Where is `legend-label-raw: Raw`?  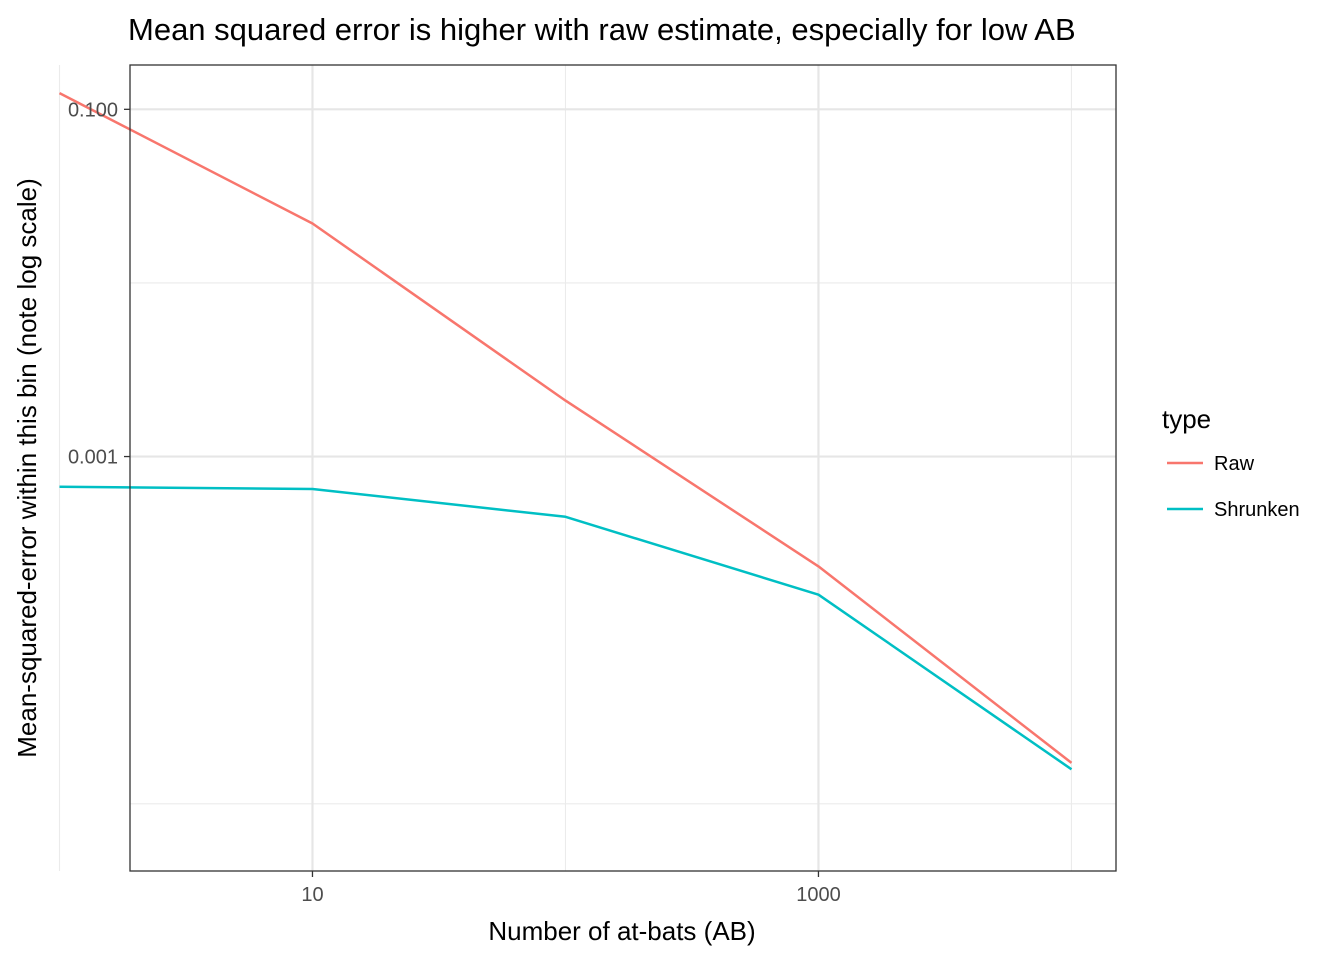
legend-label-raw: Raw is located at coordinates (1234, 464).